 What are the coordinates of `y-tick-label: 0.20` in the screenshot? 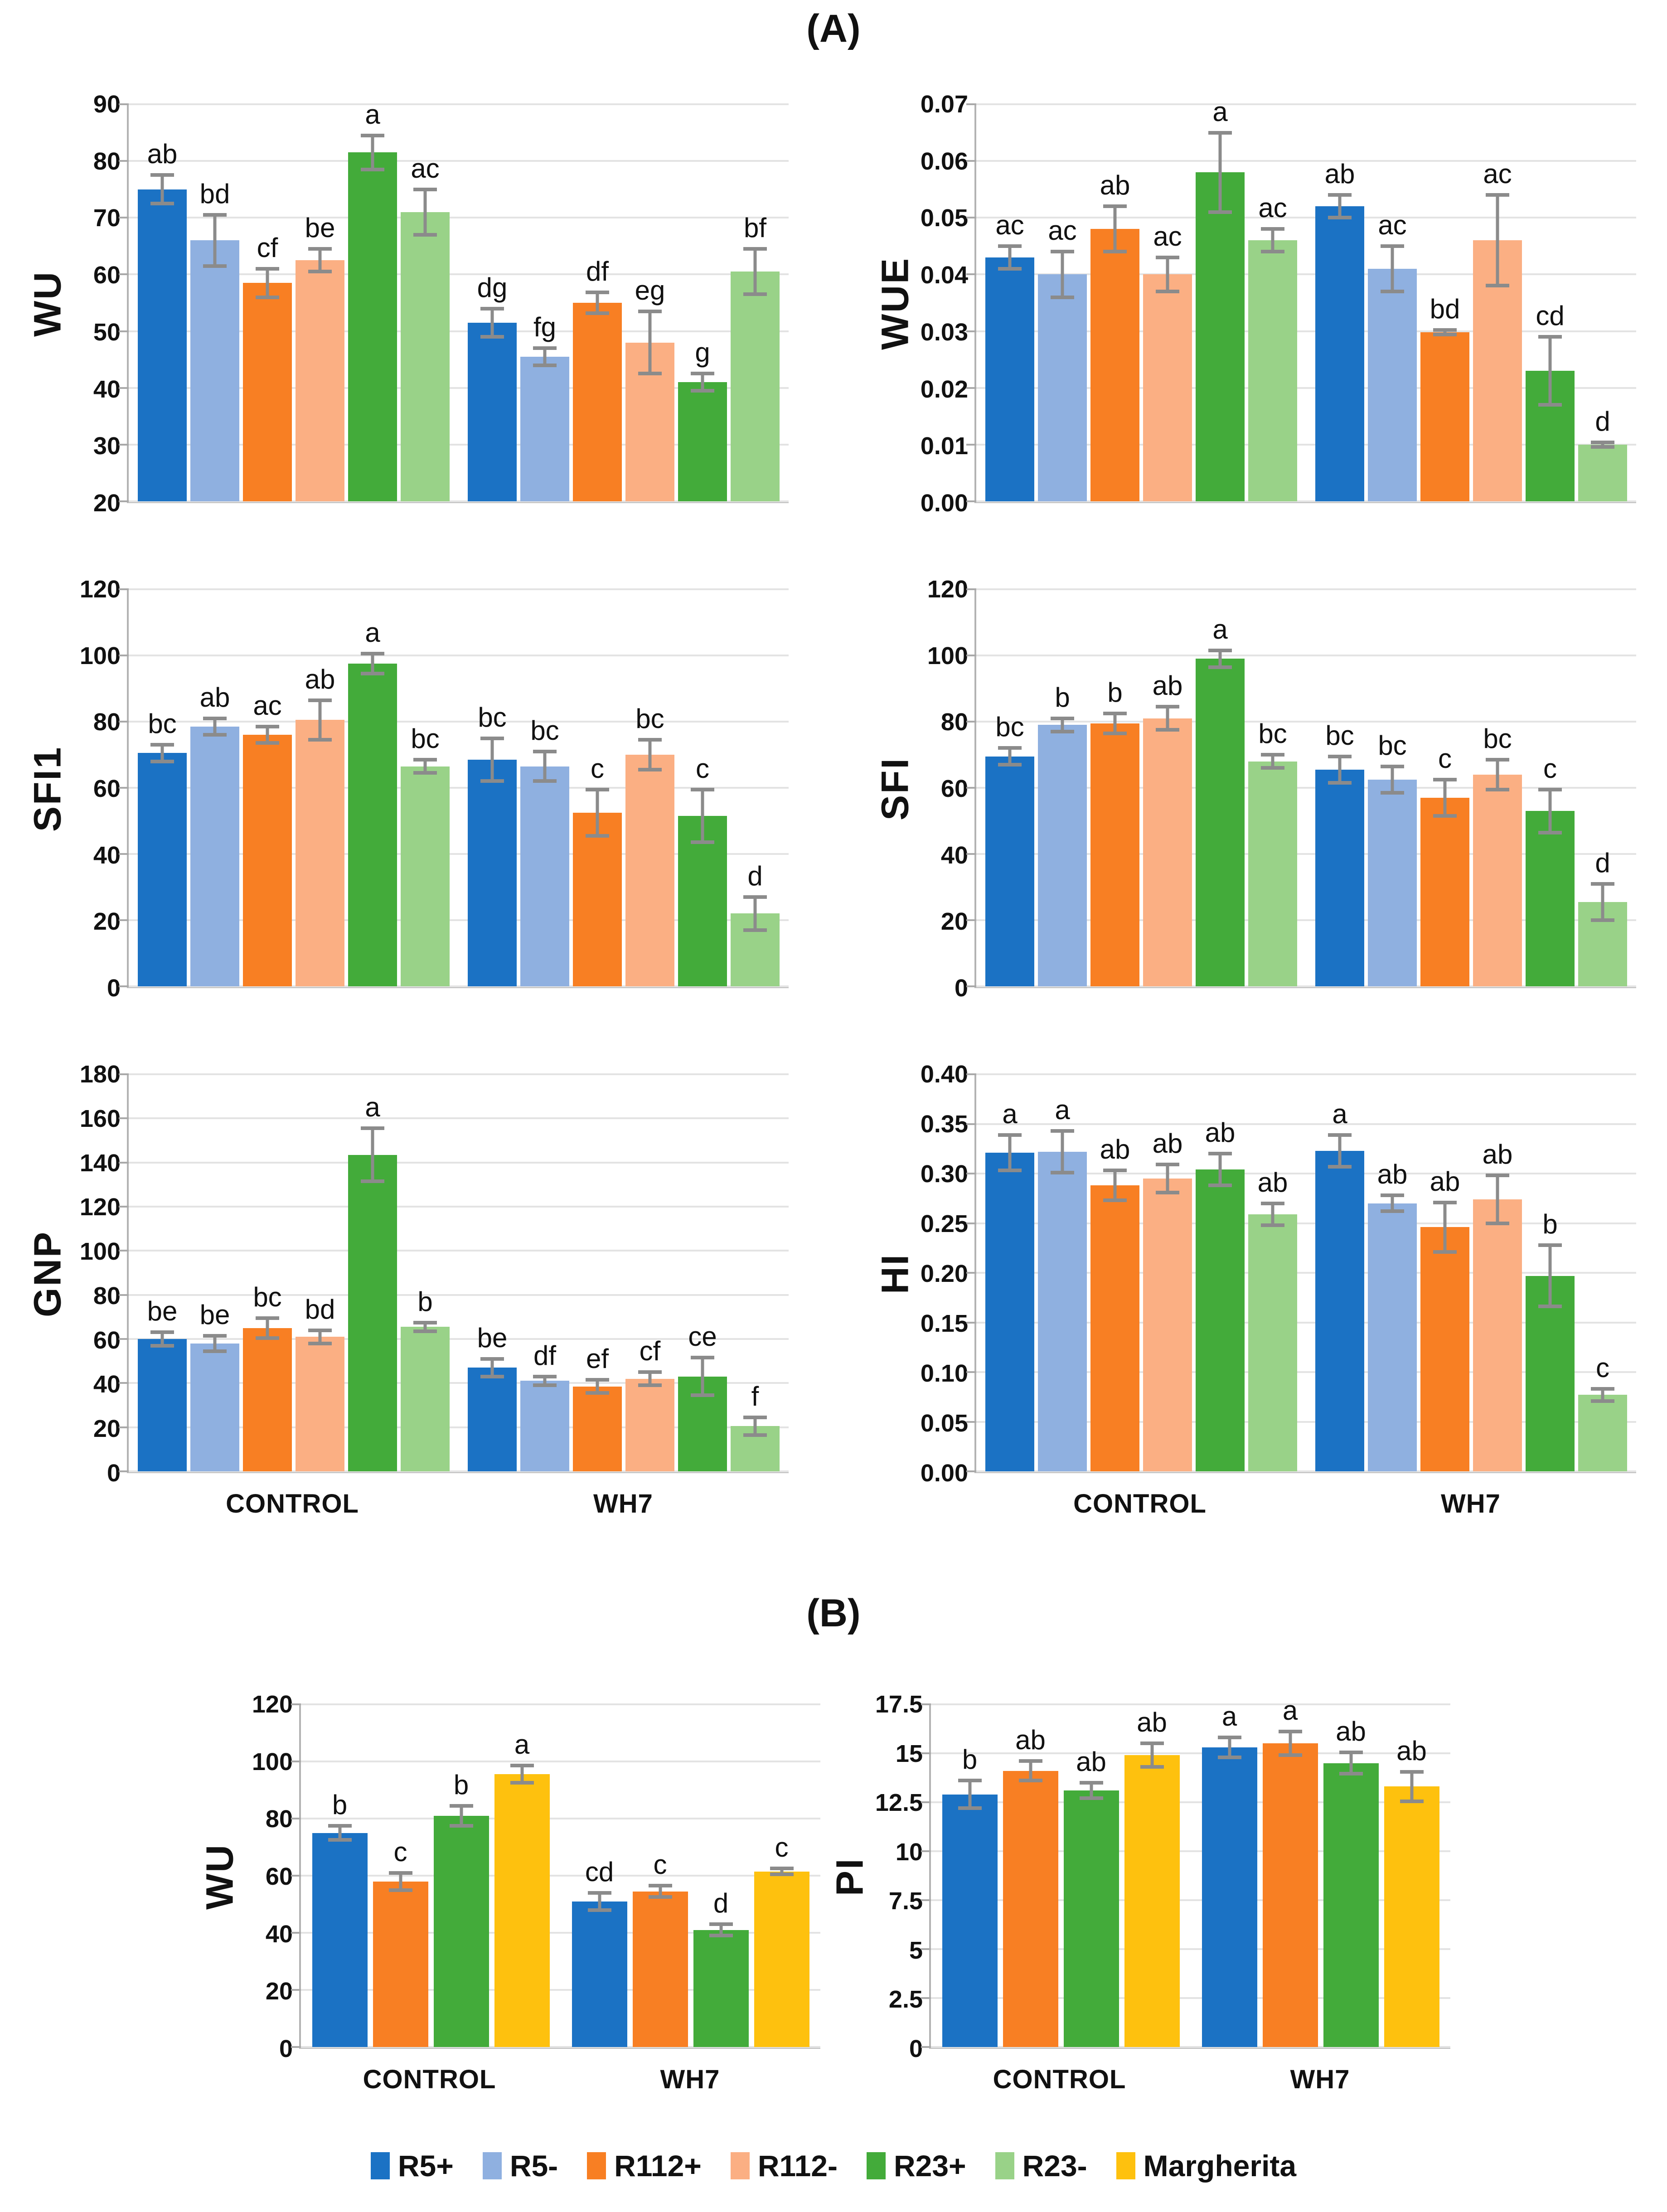 It's located at (944, 1273).